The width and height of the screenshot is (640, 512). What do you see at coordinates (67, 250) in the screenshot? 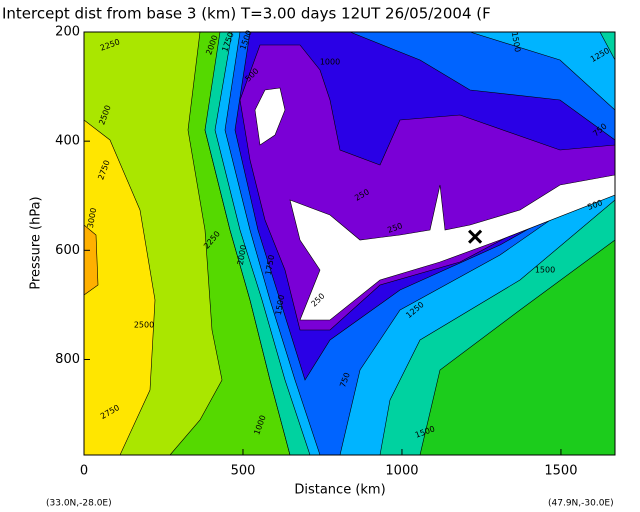
I see `y-tick-label: 600` at bounding box center [67, 250].